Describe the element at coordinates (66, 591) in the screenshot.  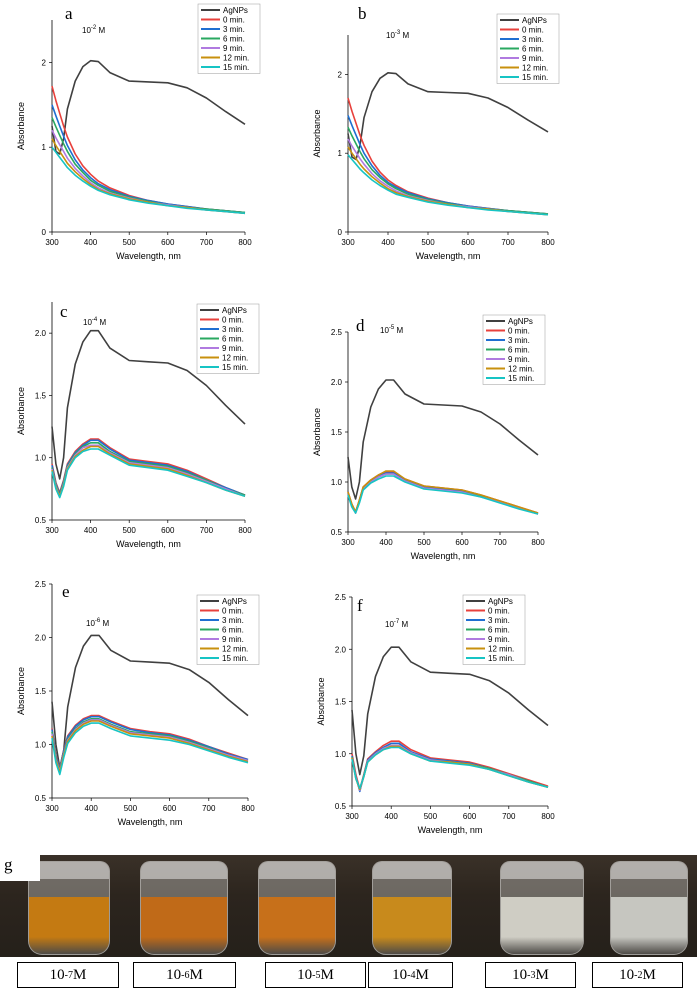
I see `panel-letter: e` at that location.